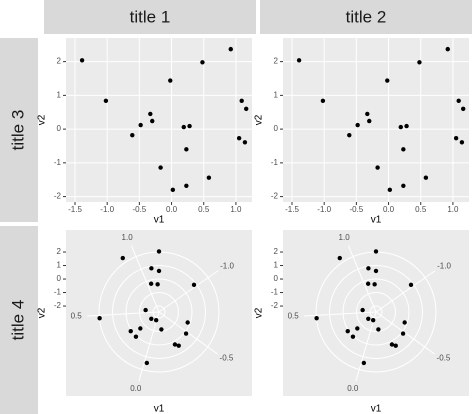 This screenshot has height=414, width=474. What do you see at coordinates (136, 388) in the screenshot?
I see `theta-tick-label: 0.0` at bounding box center [136, 388].